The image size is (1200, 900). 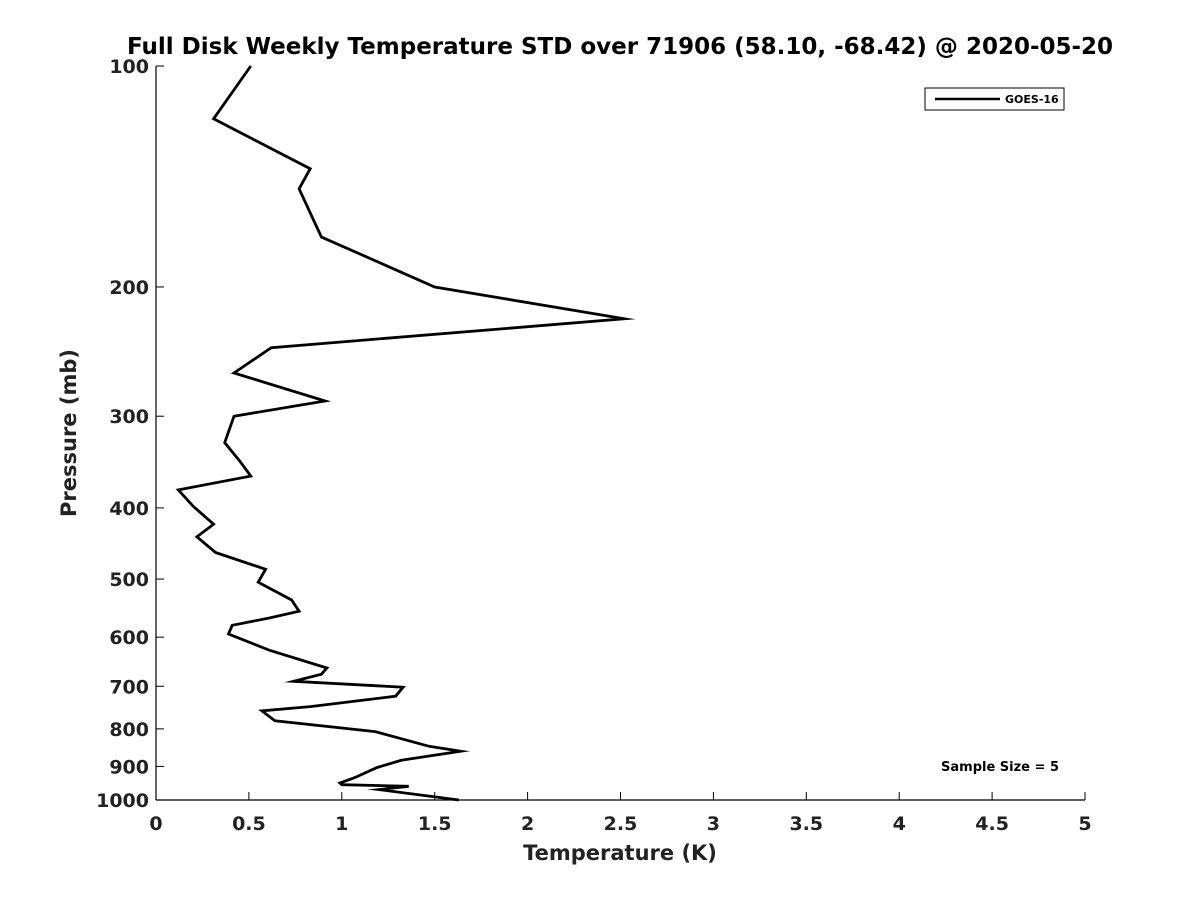 I want to click on y-tick-label: 800, so click(x=129, y=730).